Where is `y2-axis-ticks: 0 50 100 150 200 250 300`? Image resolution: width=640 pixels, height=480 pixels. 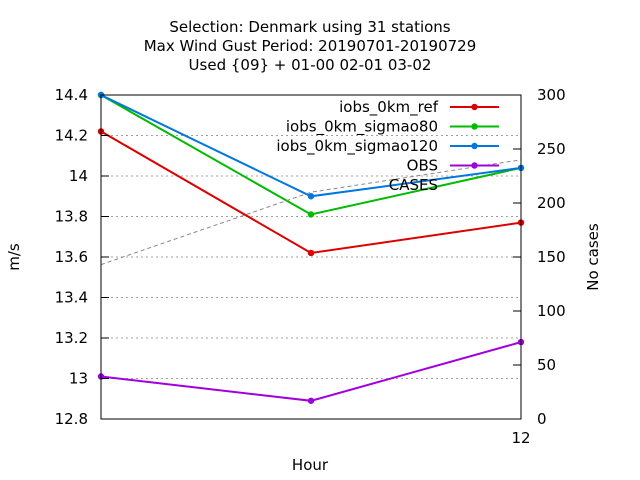 y2-axis-ticks: 0 50 100 150 200 250 300 is located at coordinates (539, 257).